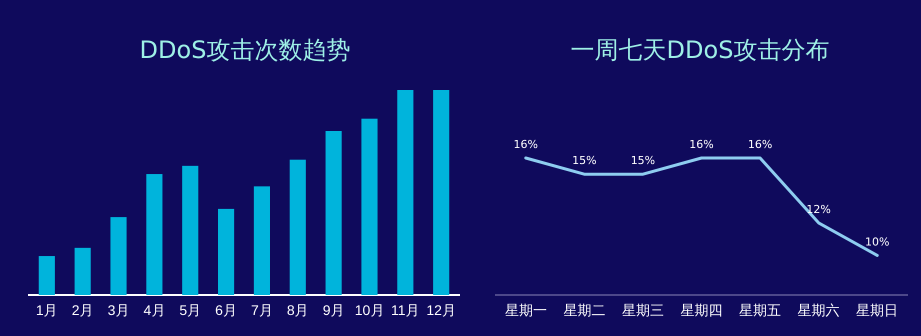 The width and height of the screenshot is (921, 336). Describe the element at coordinates (262, 310) in the screenshot. I see `x-tick-label: 7月` at that location.